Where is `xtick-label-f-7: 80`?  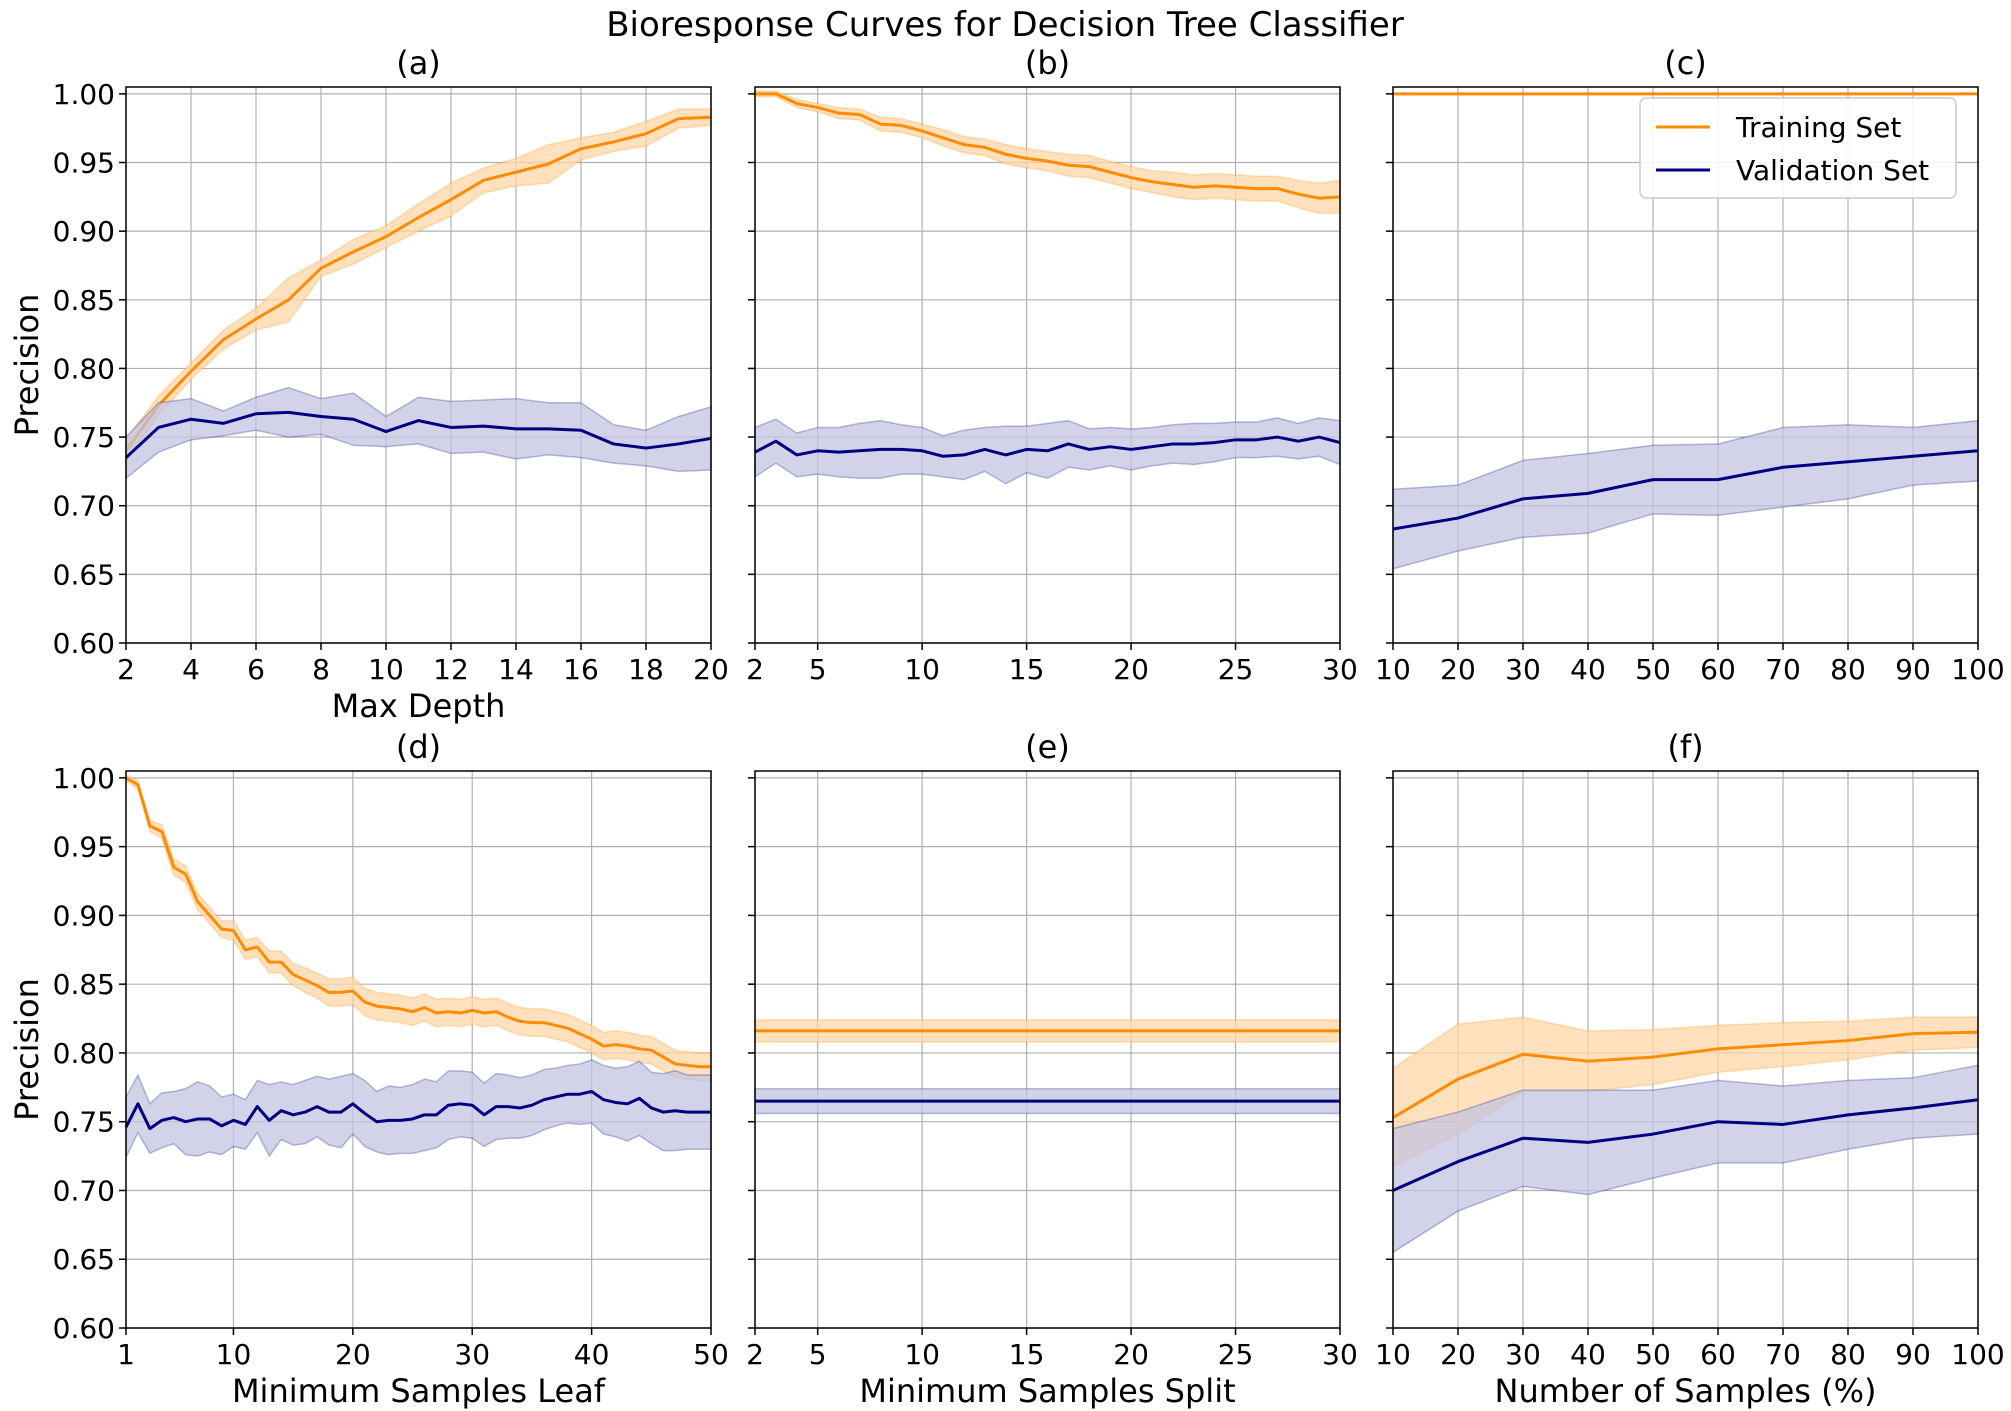 xtick-label-f-7: 80 is located at coordinates (1848, 1354).